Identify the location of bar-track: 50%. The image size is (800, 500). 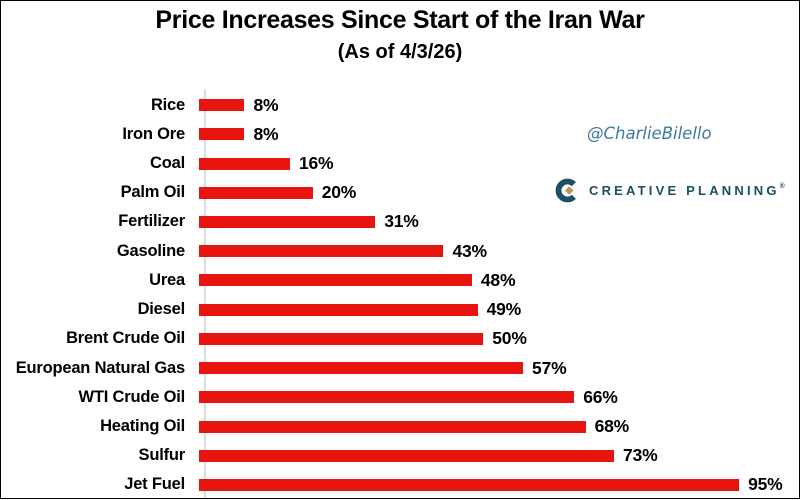
(497, 338).